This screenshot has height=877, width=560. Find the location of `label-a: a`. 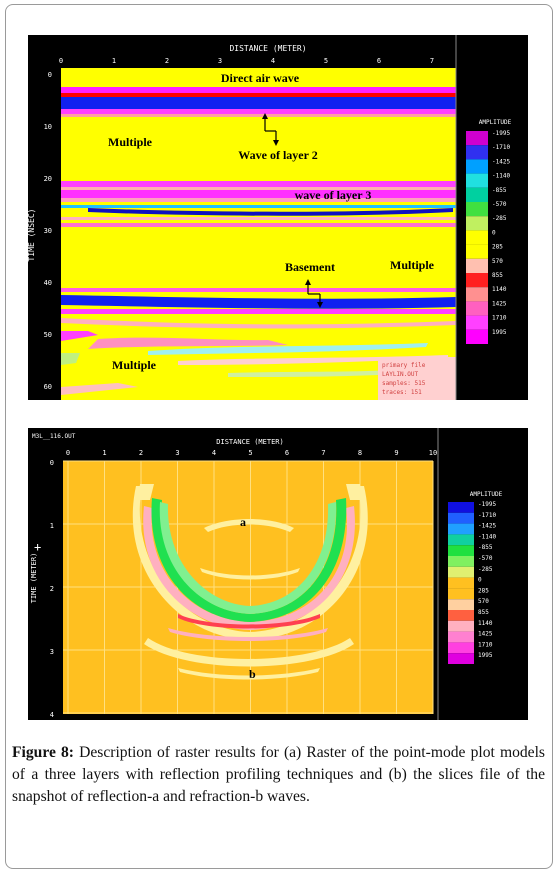

label-a: a is located at coordinates (243, 522).